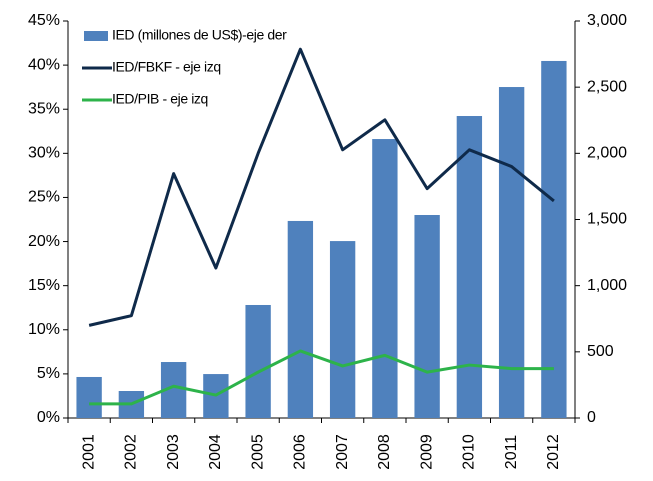 This screenshot has width=653, height=481. What do you see at coordinates (44, 329) in the screenshot?
I see `y-tick-label: 10%` at bounding box center [44, 329].